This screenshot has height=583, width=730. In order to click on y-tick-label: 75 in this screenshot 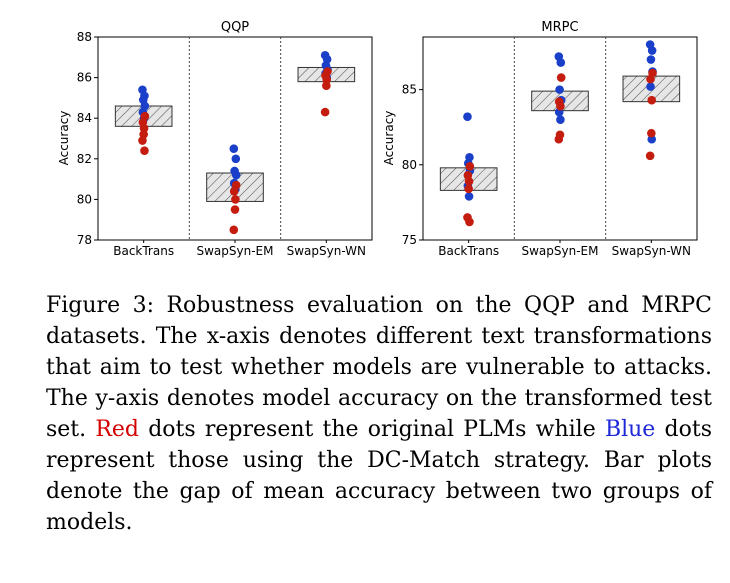, I will do `click(409, 240)`.